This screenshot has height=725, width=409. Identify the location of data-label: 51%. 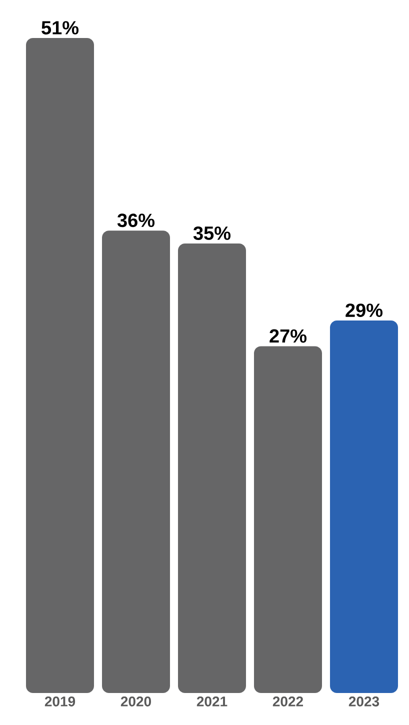
(60, 27).